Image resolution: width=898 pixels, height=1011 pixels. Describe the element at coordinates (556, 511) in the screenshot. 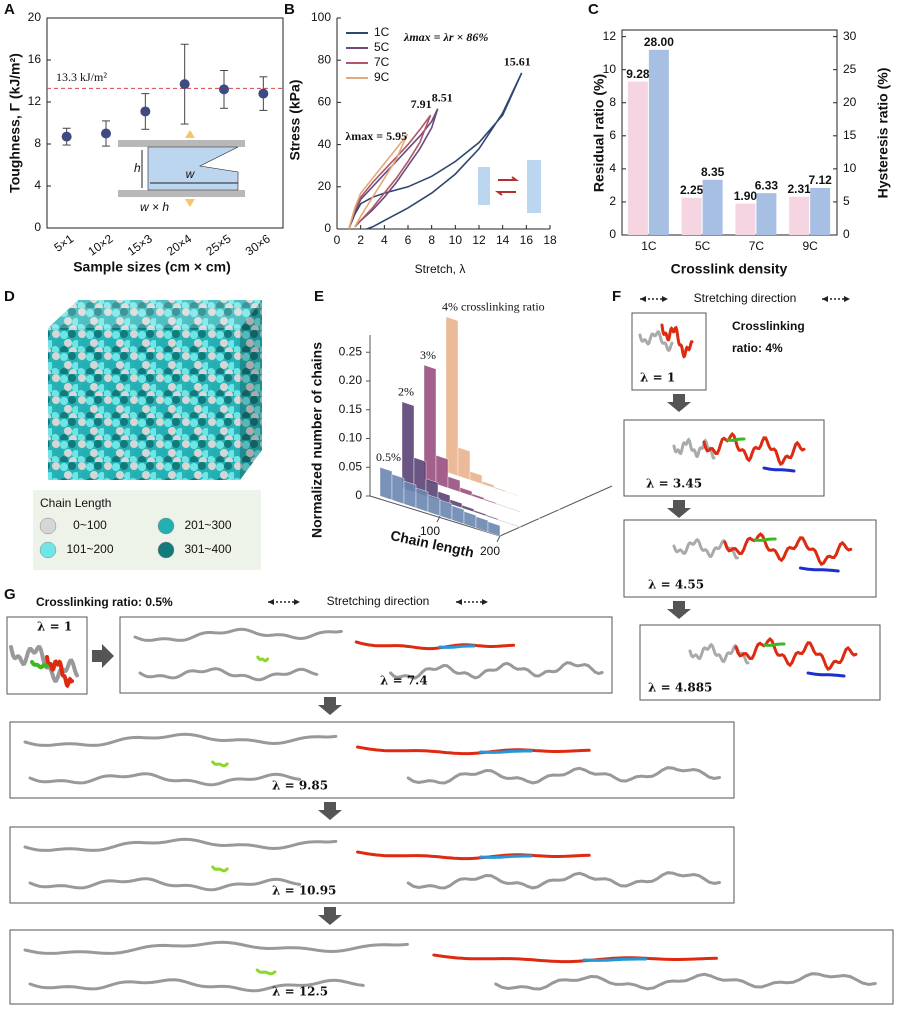

I see `floor-line` at that location.